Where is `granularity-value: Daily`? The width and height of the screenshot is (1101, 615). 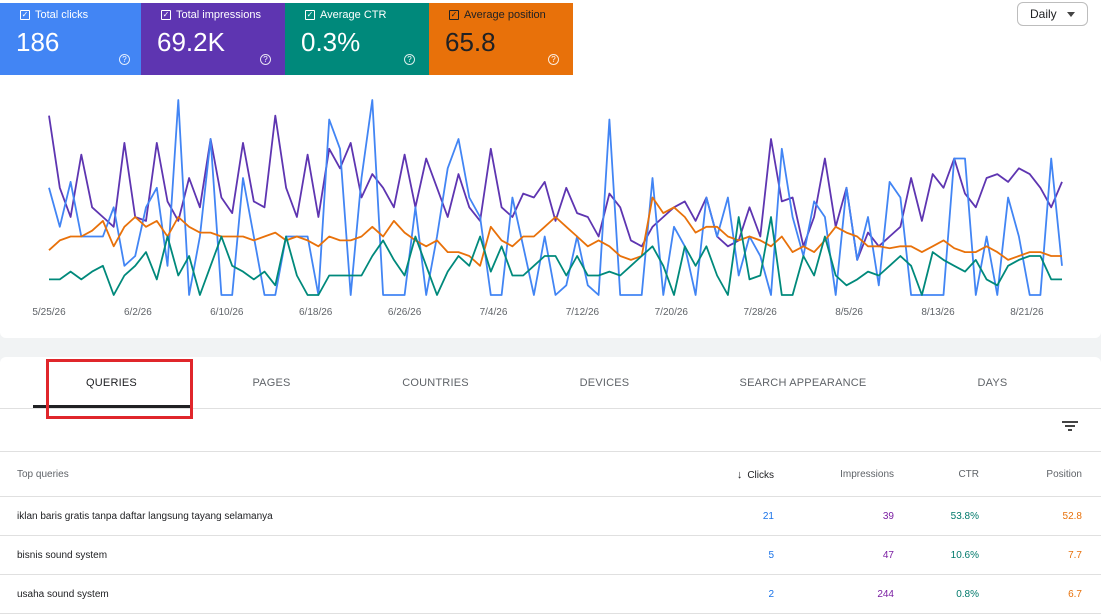 granularity-value: Daily is located at coordinates (1043, 14).